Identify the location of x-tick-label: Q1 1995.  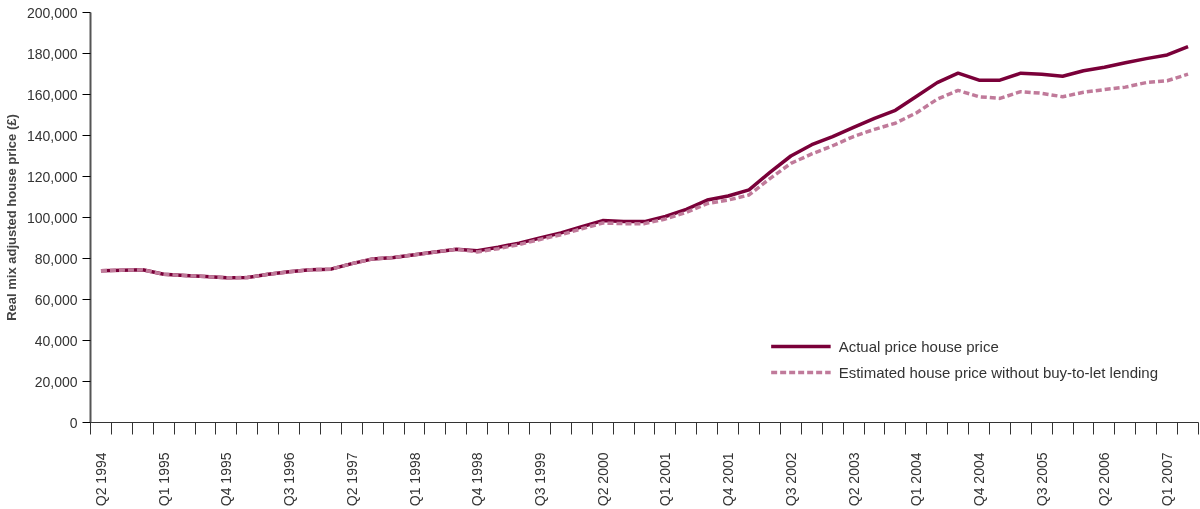
(163, 479).